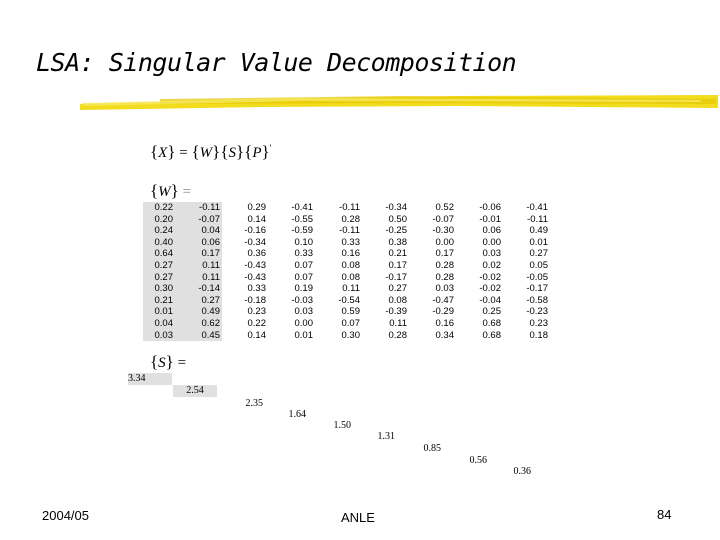  Describe the element at coordinates (539, 265) in the screenshot. I see `matrix-cell: 0.05` at that location.